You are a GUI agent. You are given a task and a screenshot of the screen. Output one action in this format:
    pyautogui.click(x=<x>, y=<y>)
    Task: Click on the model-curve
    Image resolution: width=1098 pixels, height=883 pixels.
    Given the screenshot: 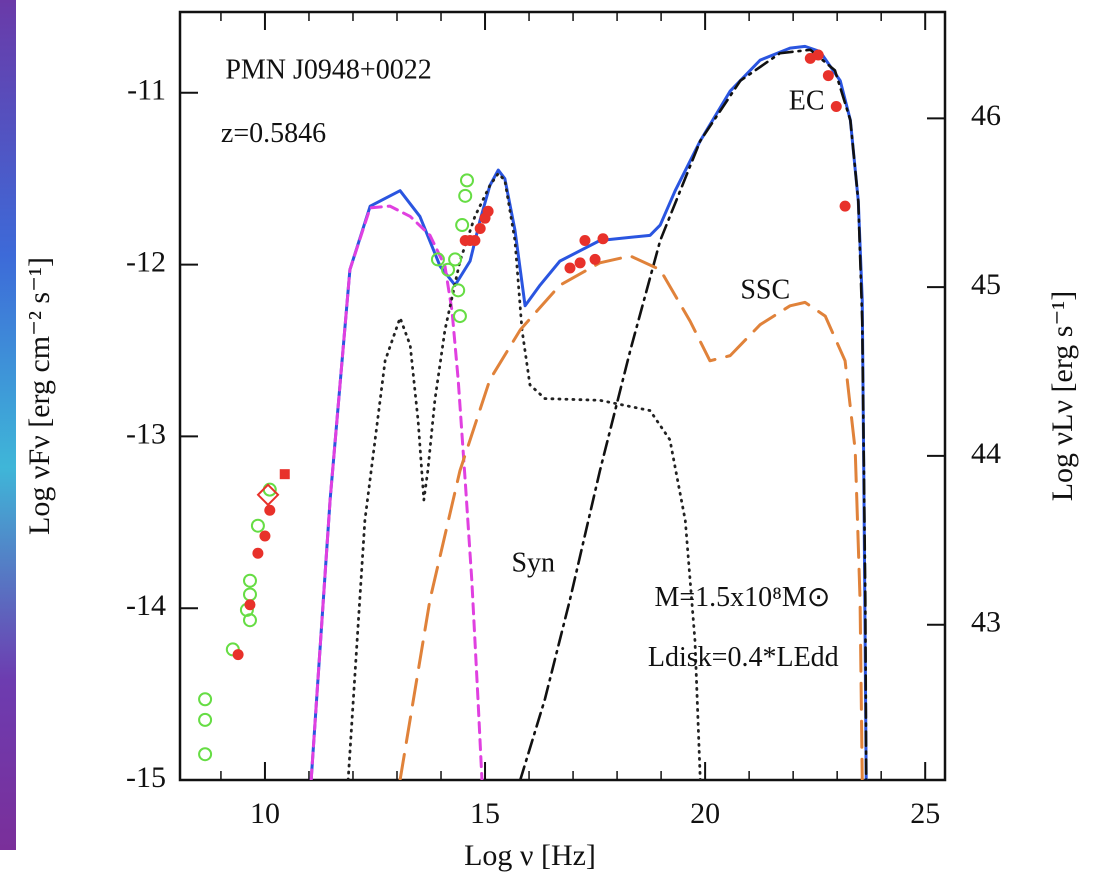 What is the action you would take?
    pyautogui.click(x=396, y=492)
    